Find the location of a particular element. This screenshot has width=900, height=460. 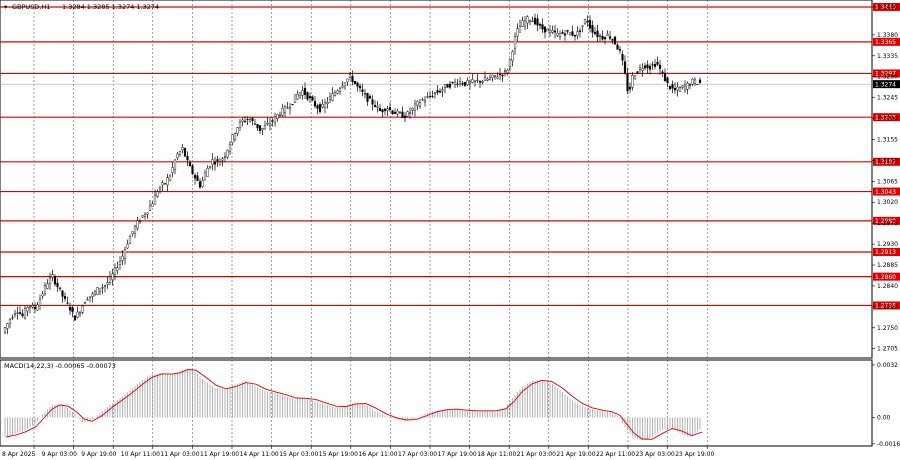

price-tick-label: 1.3065 is located at coordinates (887, 181).